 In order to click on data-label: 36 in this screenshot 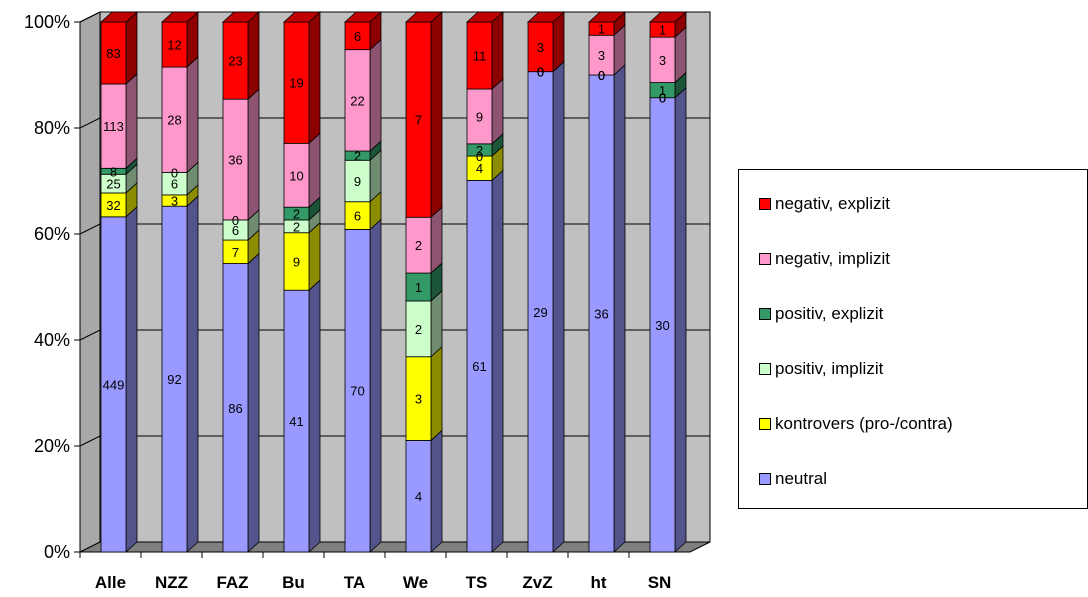, I will do `click(601, 314)`.